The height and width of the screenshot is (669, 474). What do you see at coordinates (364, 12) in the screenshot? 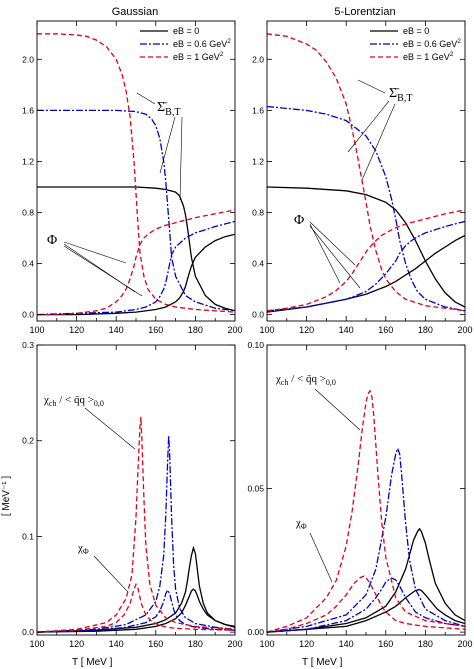
I see `title-5-lorentzian: 5-Lorentzian` at bounding box center [364, 12].